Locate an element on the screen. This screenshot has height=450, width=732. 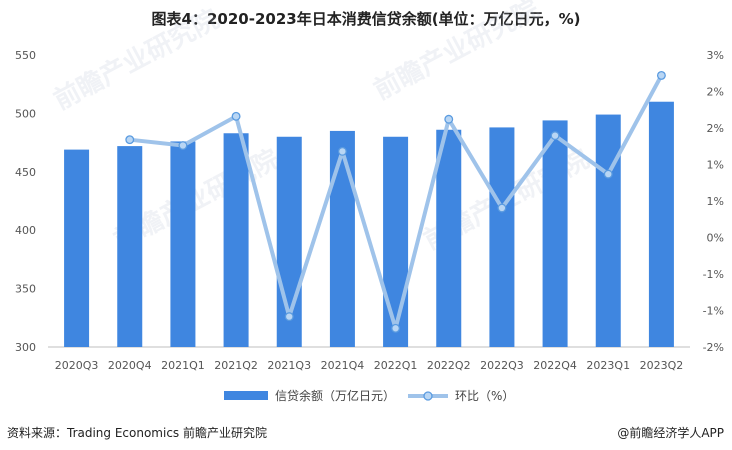
x-tick-label: 2020Q4 is located at coordinates (130, 365).